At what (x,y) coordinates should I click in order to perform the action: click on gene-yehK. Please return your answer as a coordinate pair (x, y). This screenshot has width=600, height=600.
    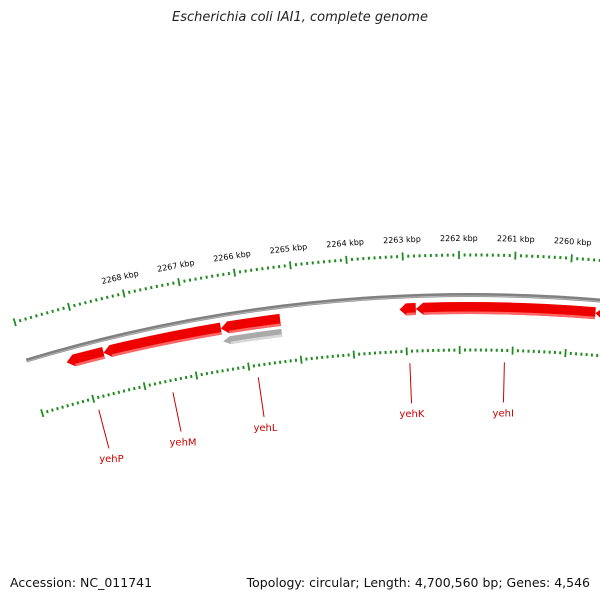
    Looking at the image, I should click on (408, 309).